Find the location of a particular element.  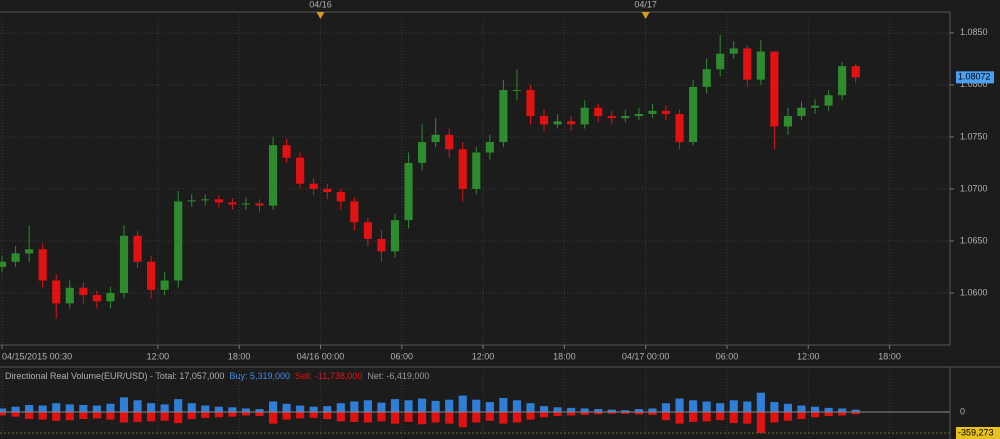

x-tick-label: 04/17 00:00 is located at coordinates (646, 356).